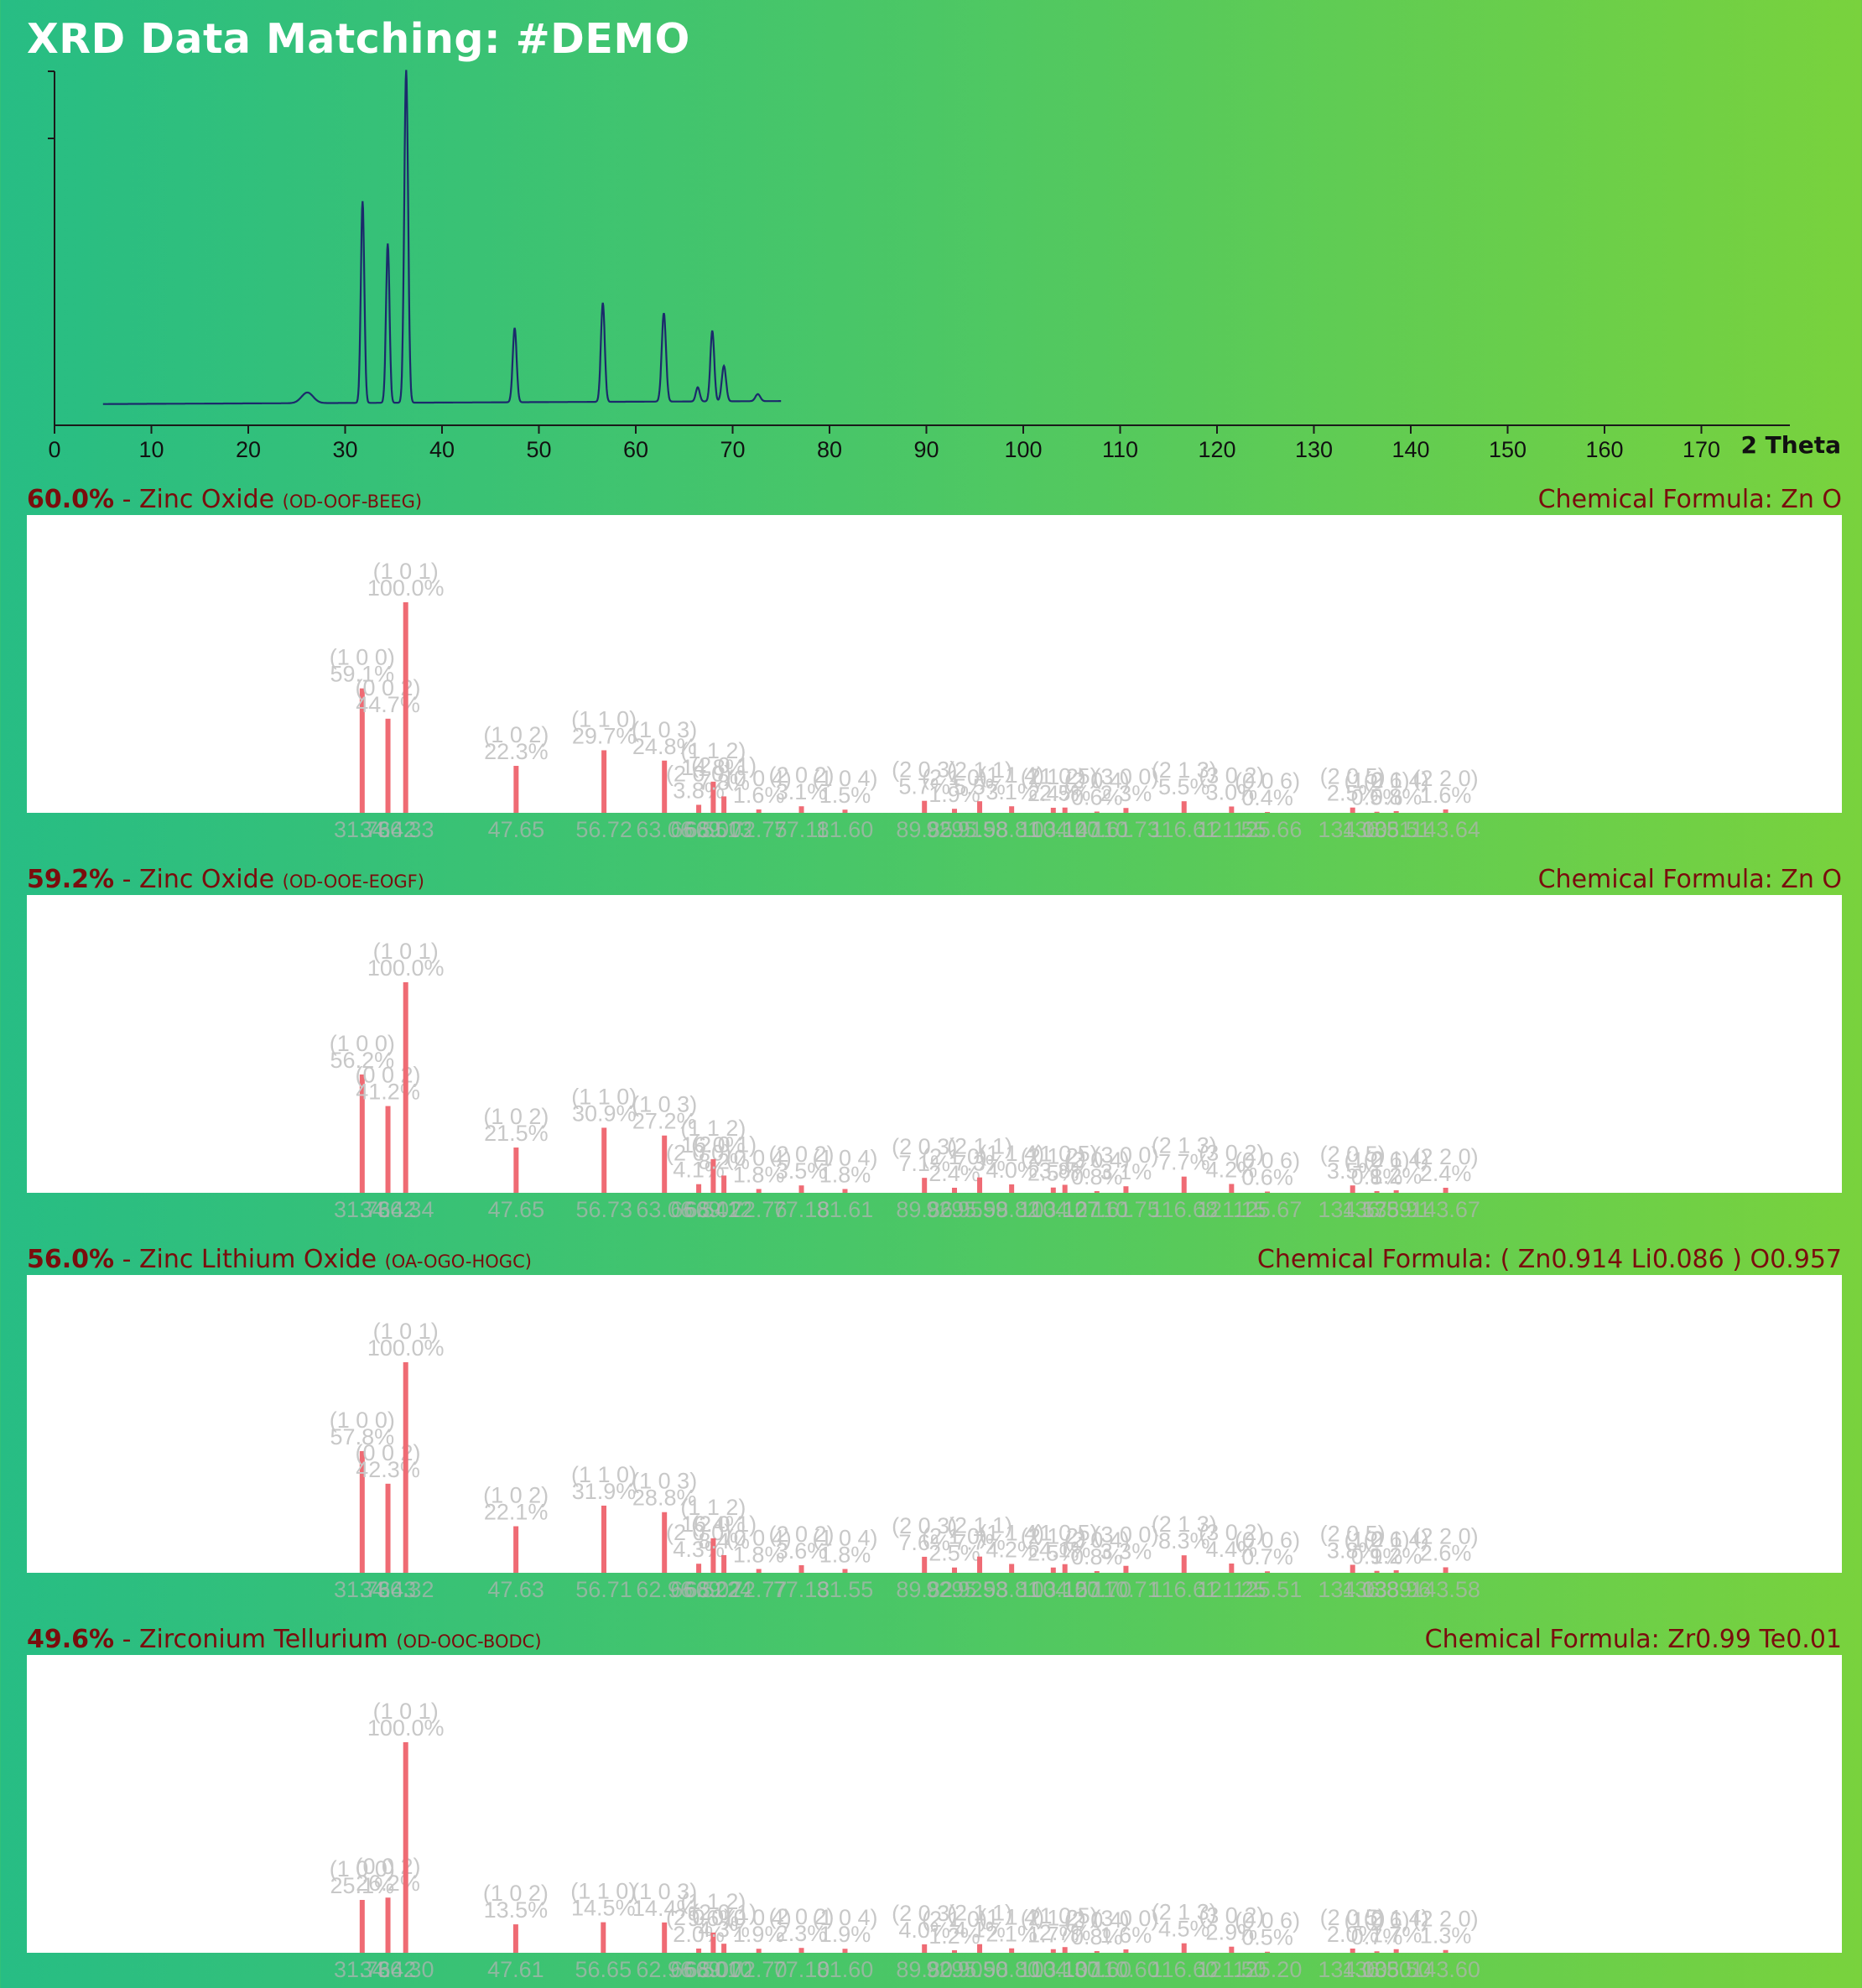 This screenshot has width=1862, height=1988. What do you see at coordinates (713, 1210) in the screenshot?
I see `peak-position-label: 68.02` at bounding box center [713, 1210].